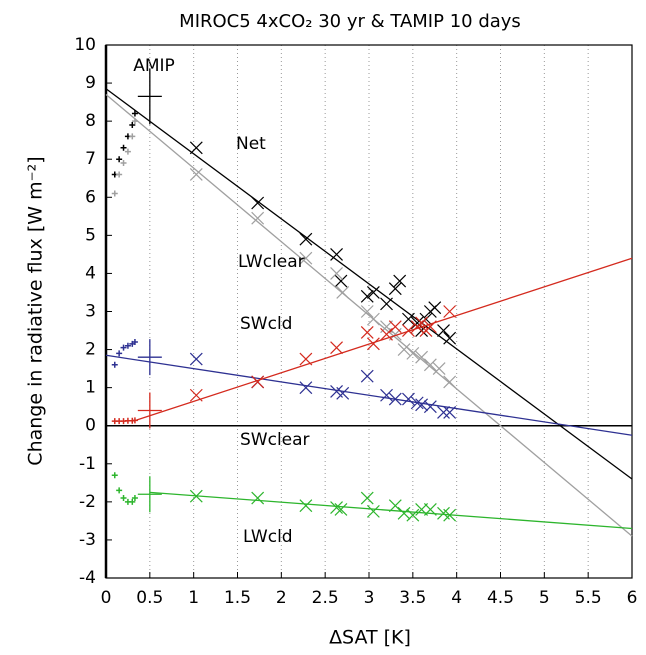 The height and width of the screenshot is (655, 646). What do you see at coordinates (36, 310) in the screenshot?
I see `y-axis-label: Change in radiative flux [W m⁻²]` at bounding box center [36, 310].